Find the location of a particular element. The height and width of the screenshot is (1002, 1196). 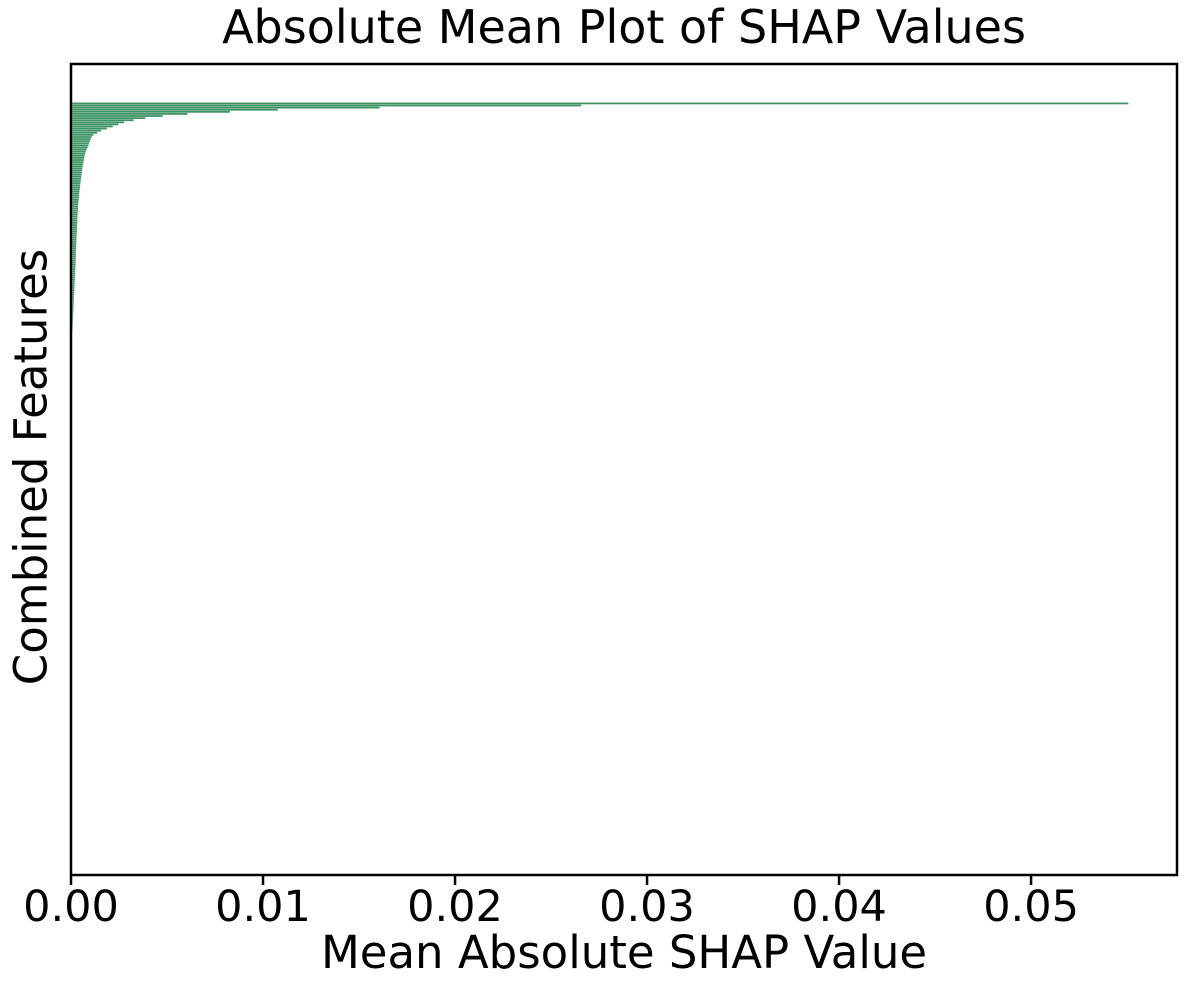

x-tick-label: 0.03 is located at coordinates (647, 907).